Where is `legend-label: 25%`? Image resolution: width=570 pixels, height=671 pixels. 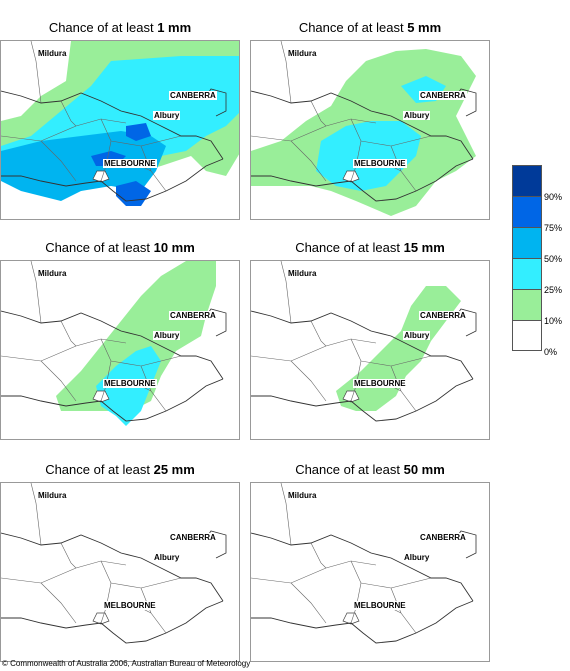 legend-label: 25% is located at coordinates (553, 290).